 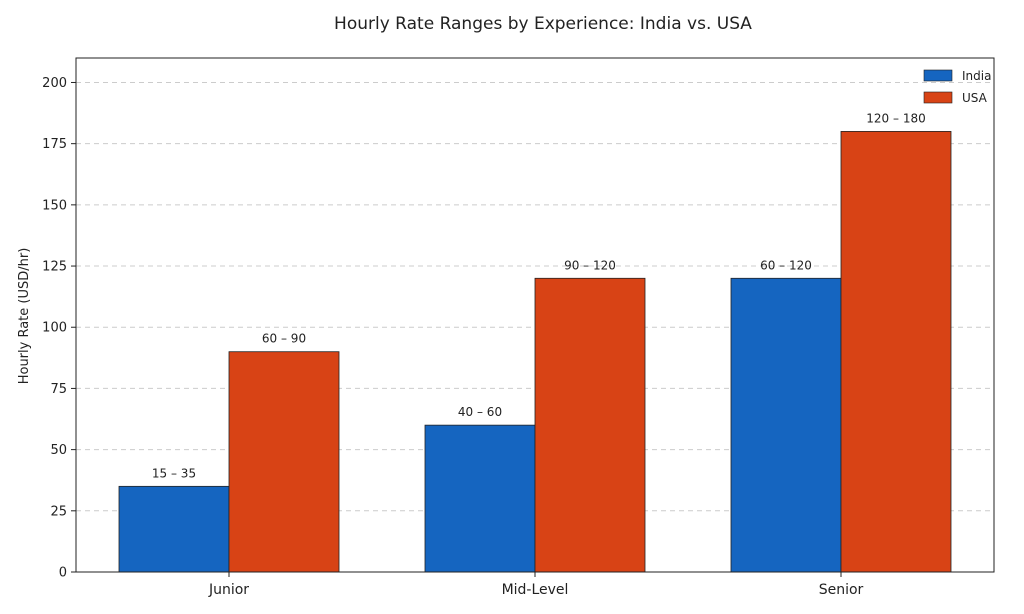 I want to click on data-label: 40 – 60, so click(x=480, y=412).